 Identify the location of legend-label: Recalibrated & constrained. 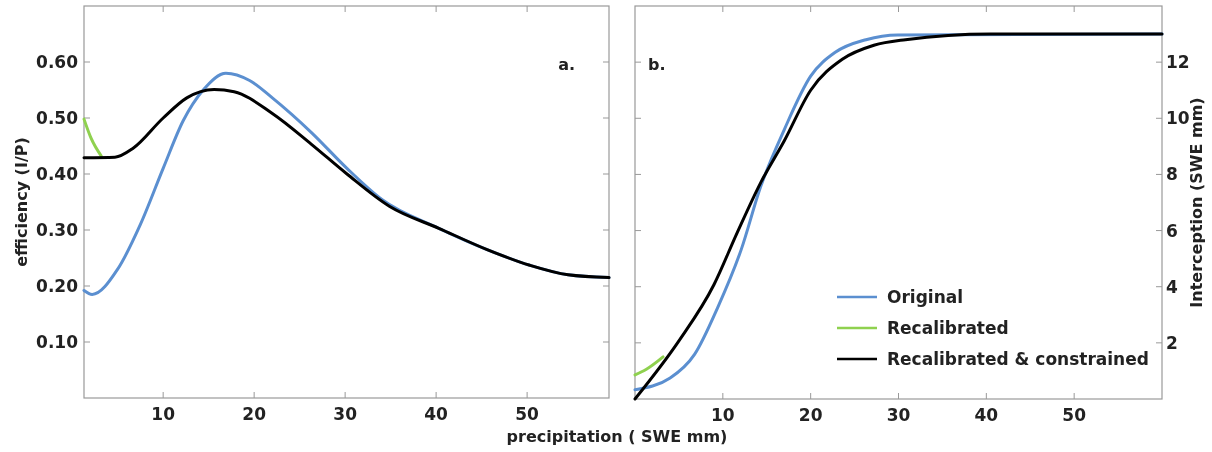
(1018, 359).